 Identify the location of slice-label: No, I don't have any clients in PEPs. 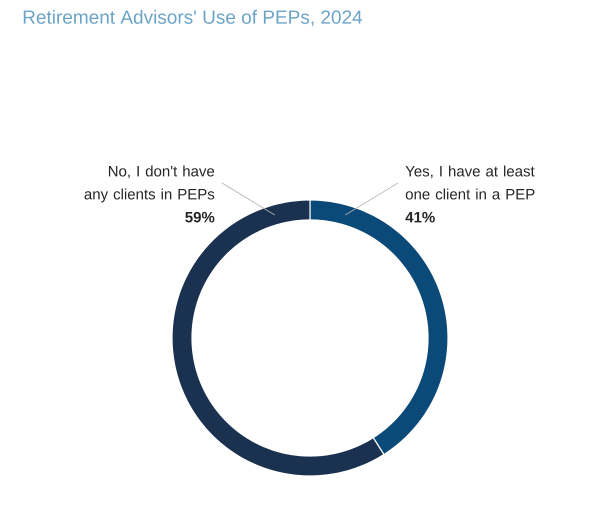
(149, 183).